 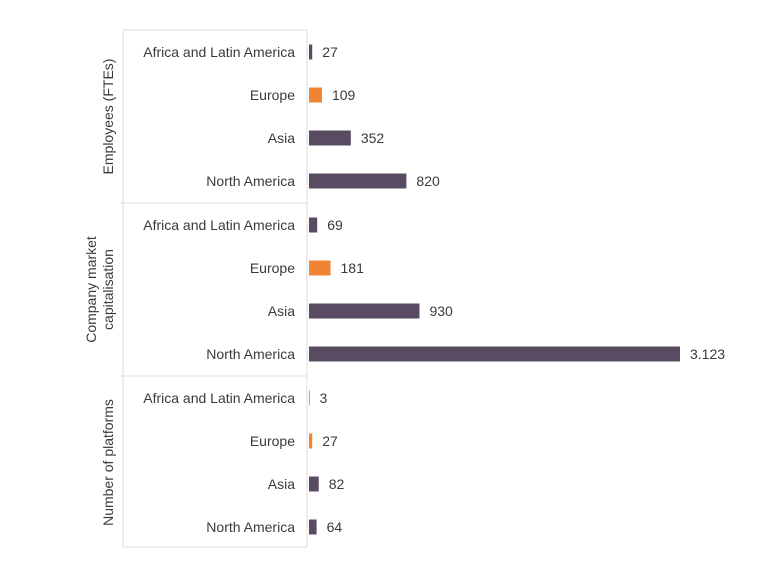 What do you see at coordinates (353, 268) in the screenshot?
I see `value-label: 181` at bounding box center [353, 268].